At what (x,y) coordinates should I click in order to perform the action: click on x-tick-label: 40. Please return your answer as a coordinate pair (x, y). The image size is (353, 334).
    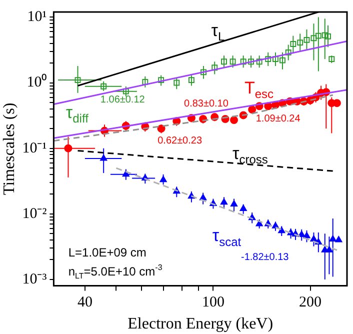
    Looking at the image, I should click on (84, 302).